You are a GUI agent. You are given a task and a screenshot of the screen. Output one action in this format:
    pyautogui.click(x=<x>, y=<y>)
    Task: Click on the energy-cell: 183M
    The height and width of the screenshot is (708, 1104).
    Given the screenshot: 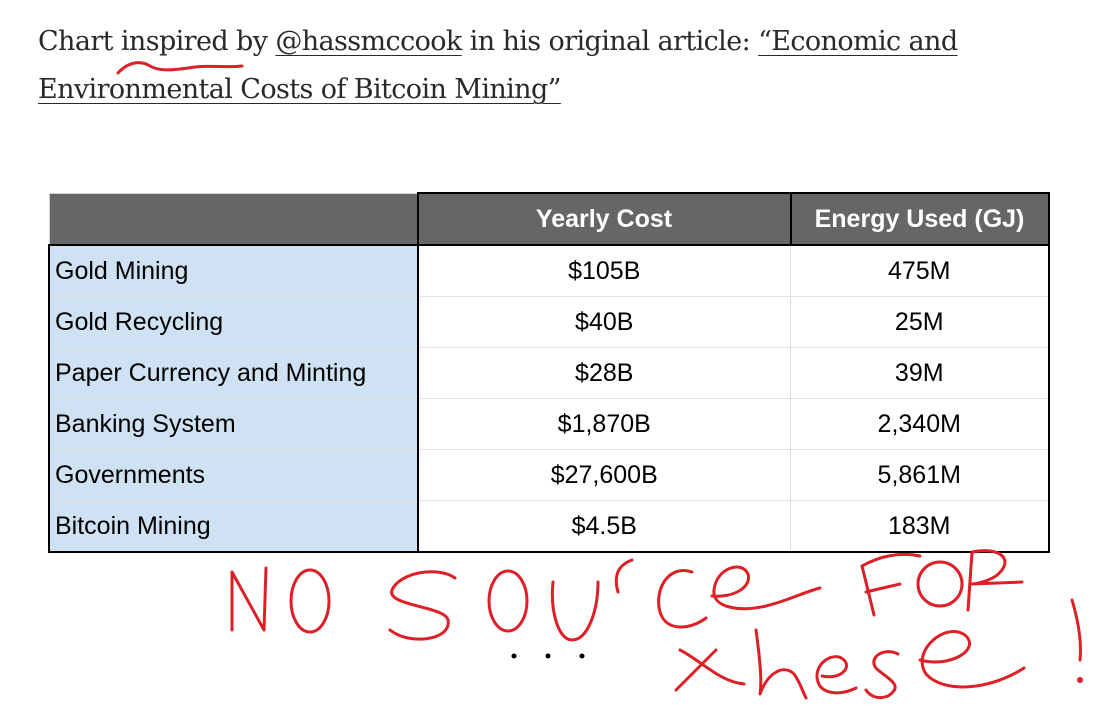 What is the action you would take?
    pyautogui.click(x=920, y=526)
    